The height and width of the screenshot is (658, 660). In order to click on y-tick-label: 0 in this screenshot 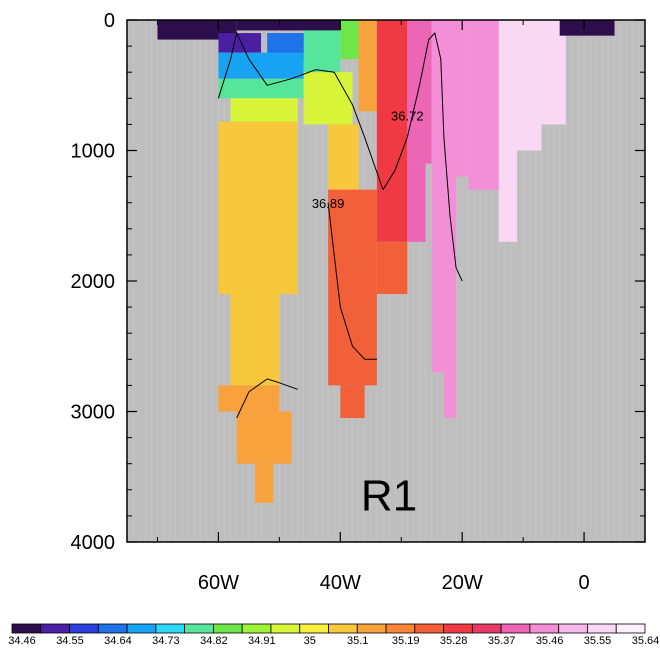, I will do `click(109, 21)`.